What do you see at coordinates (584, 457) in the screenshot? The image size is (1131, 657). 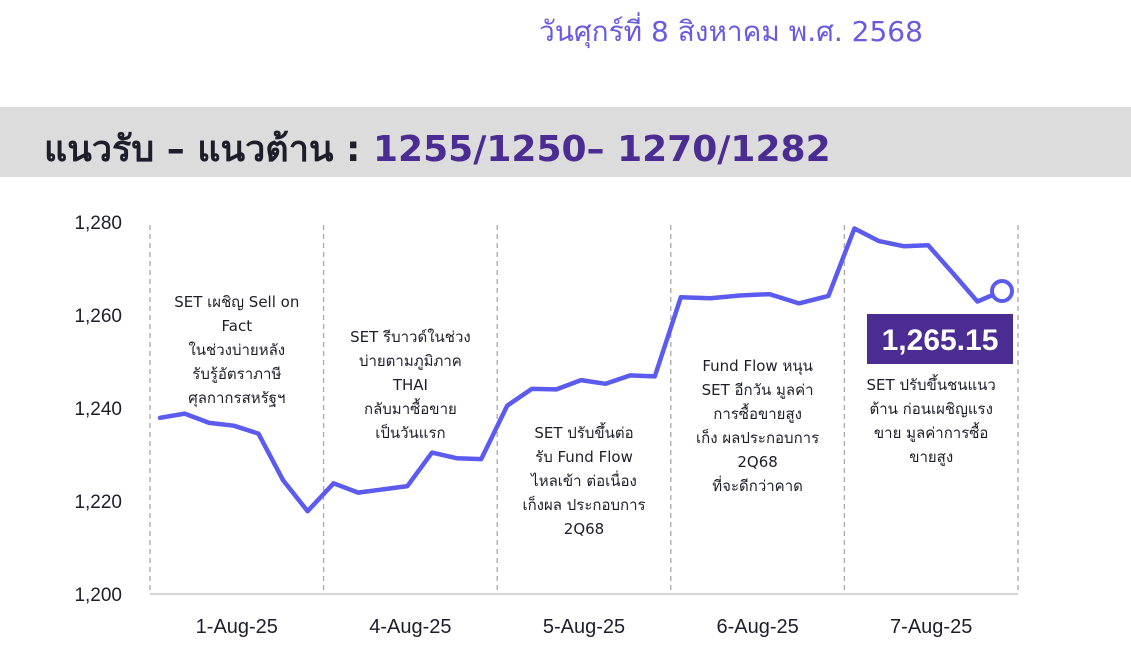 I see `day-annotation-line: รับ Fund Flow` at bounding box center [584, 457].